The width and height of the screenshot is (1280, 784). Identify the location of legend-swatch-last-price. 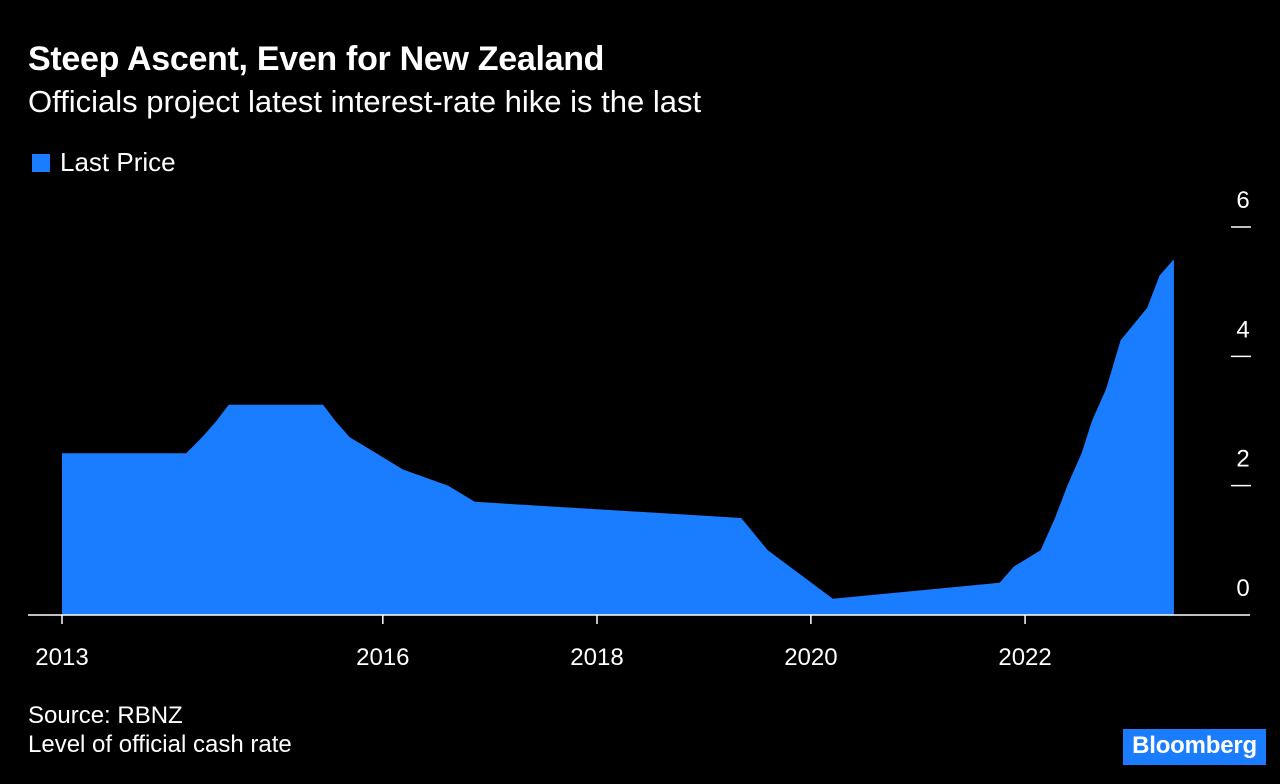
(41, 162).